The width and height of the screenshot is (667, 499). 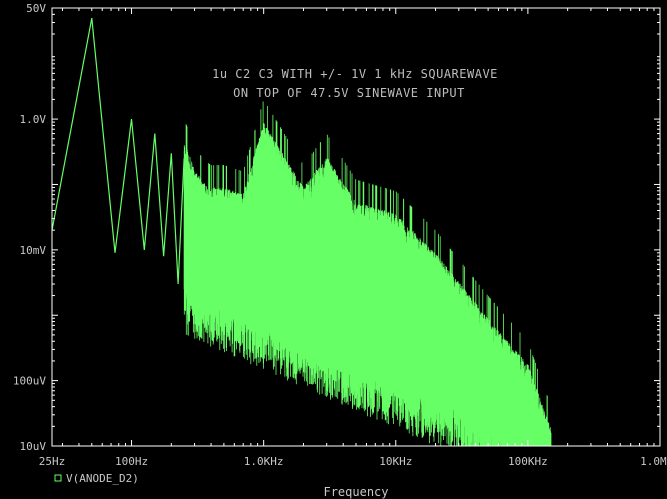 What do you see at coordinates (102, 478) in the screenshot?
I see `legend-label: V(ANODE_D2)` at bounding box center [102, 478].